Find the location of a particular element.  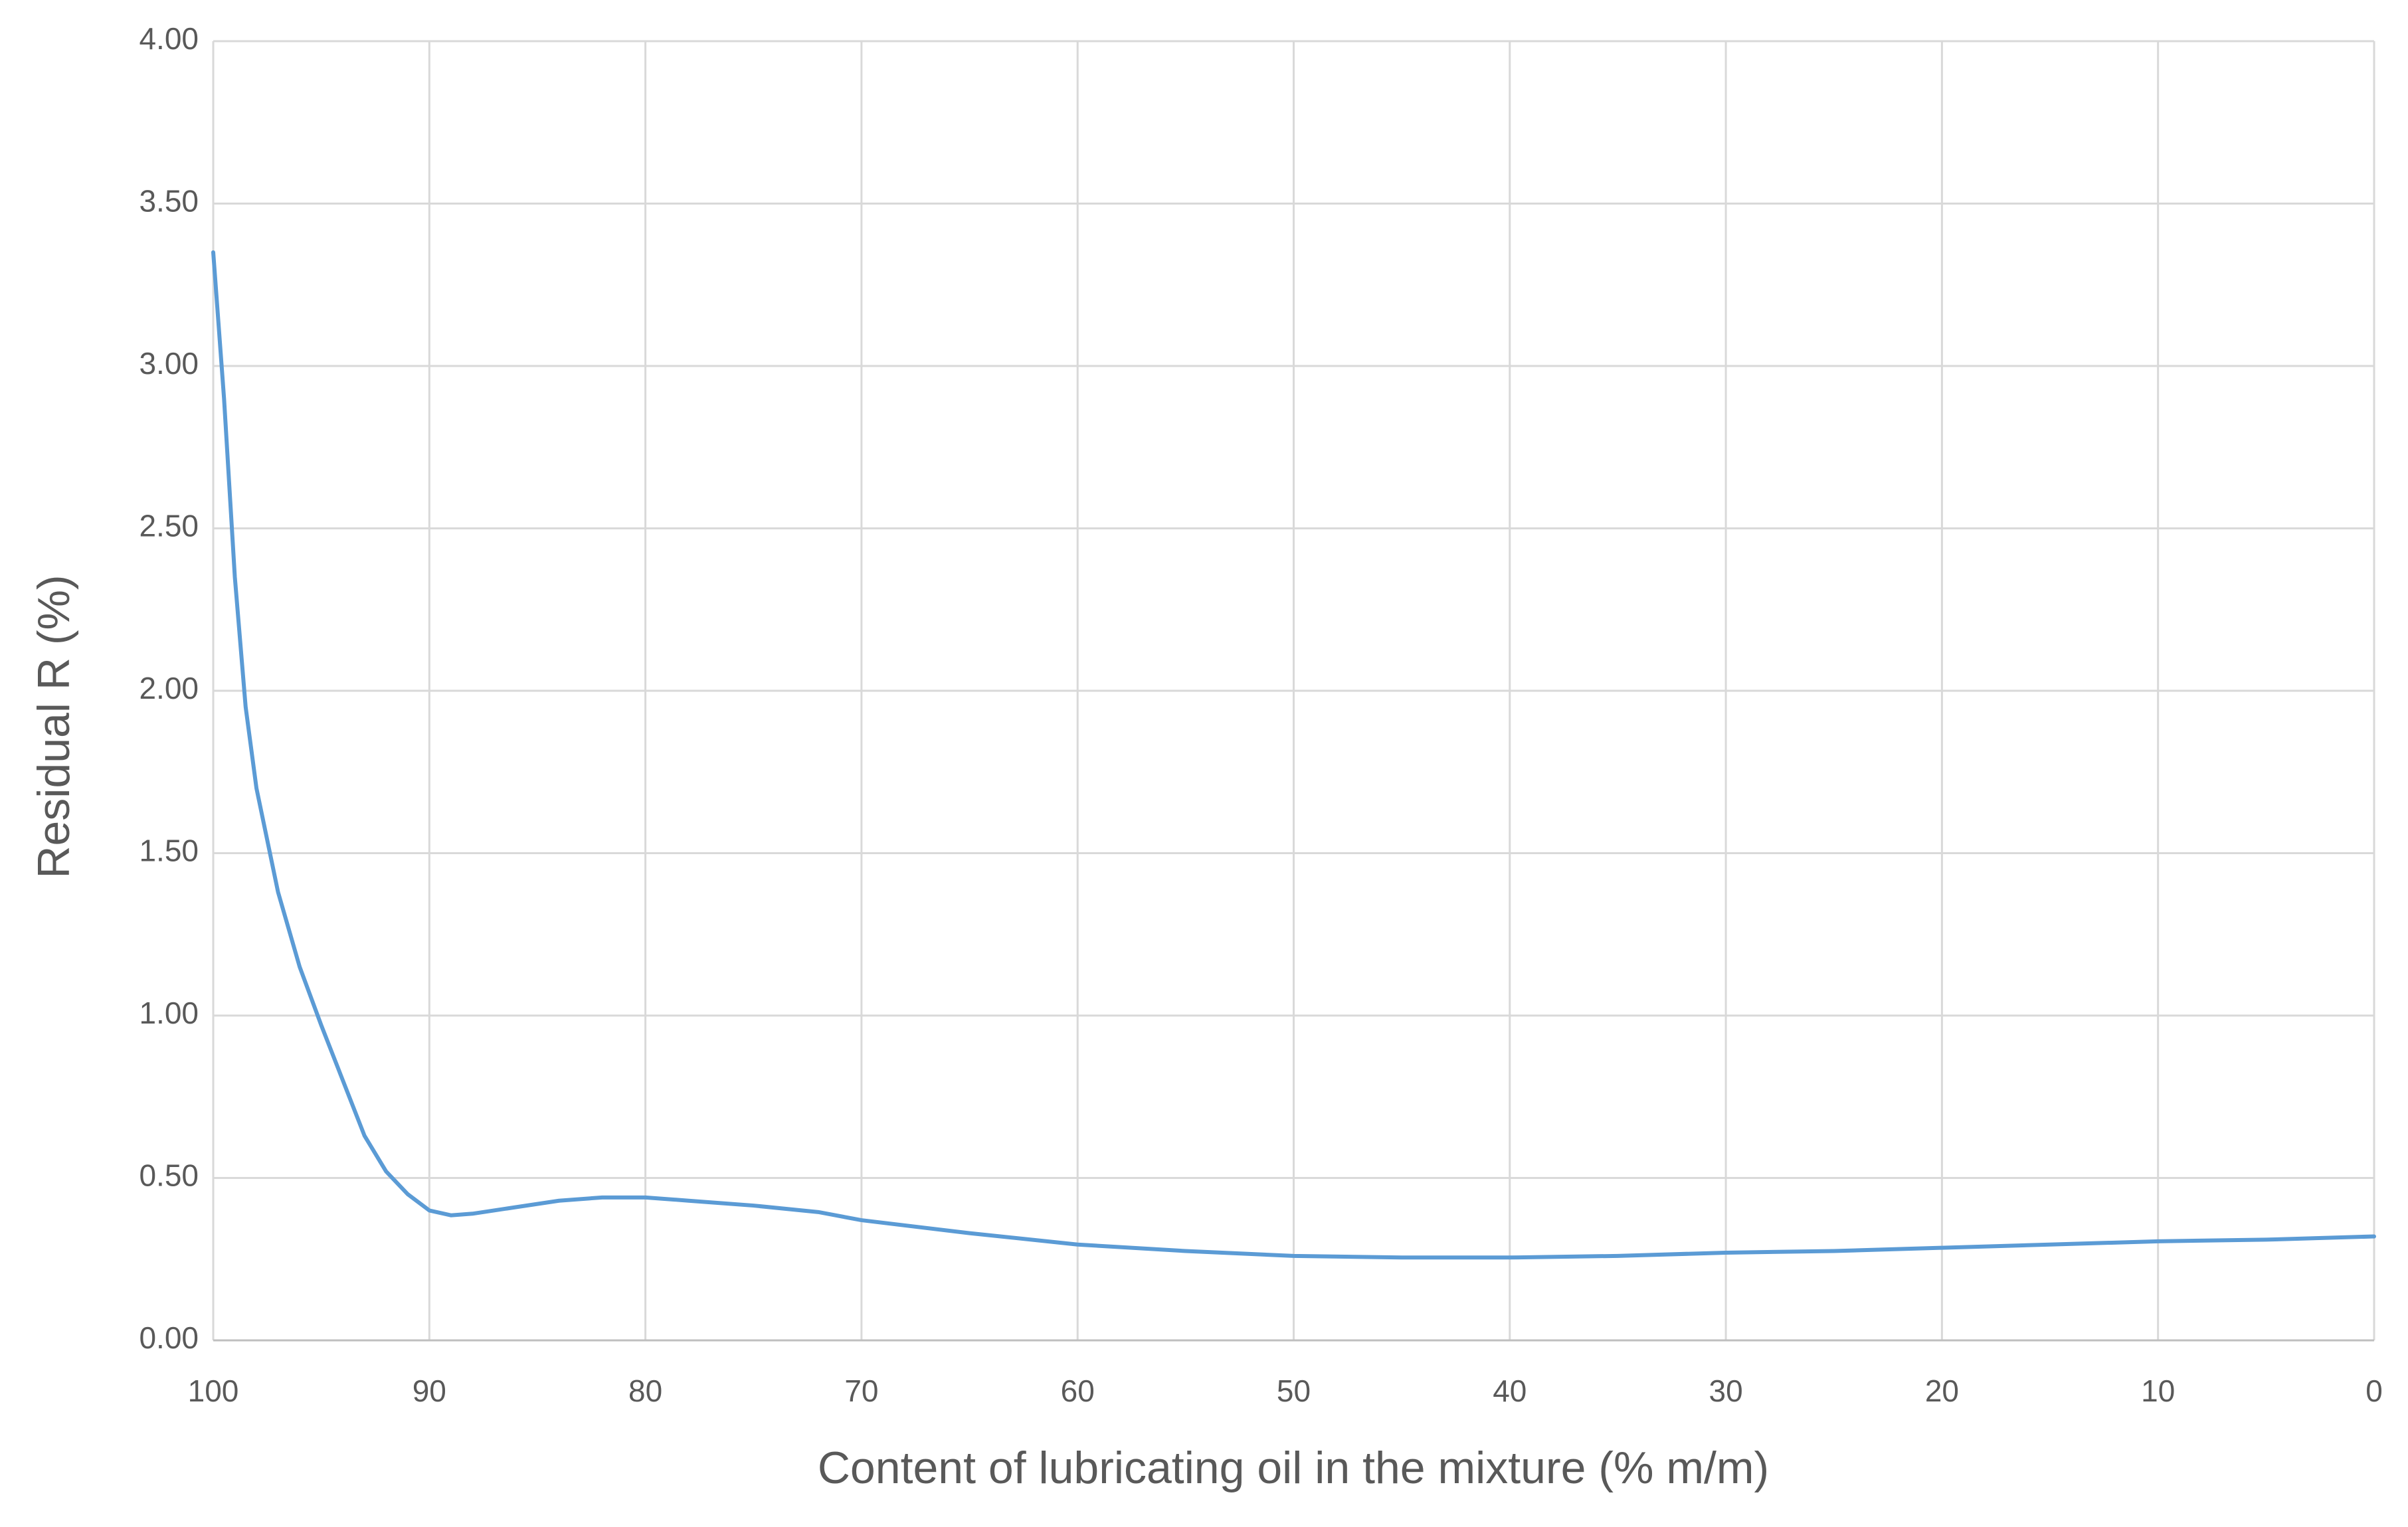

x-tick-label: 60 is located at coordinates (1078, 1391).